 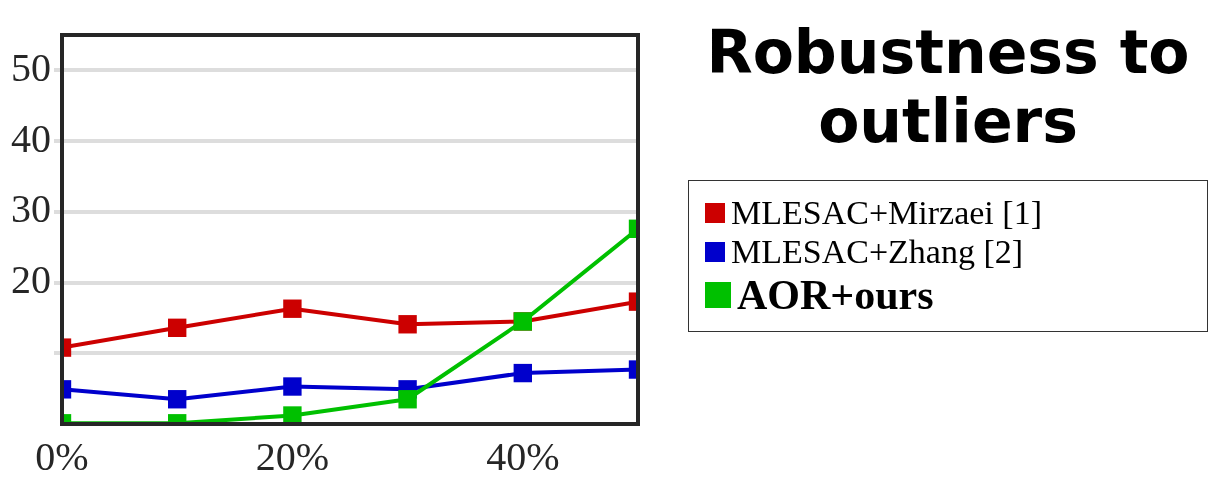 What do you see at coordinates (31, 138) in the screenshot?
I see `y-tick-label: 40` at bounding box center [31, 138].